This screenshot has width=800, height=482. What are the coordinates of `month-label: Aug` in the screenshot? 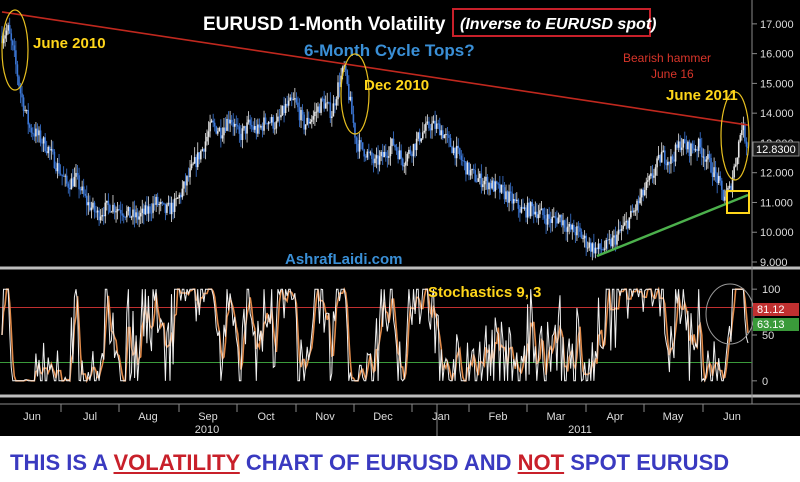 It's located at (148, 417).